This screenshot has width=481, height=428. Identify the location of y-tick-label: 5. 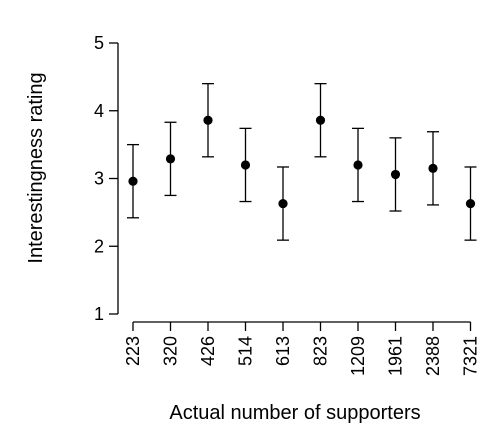
(99, 43).